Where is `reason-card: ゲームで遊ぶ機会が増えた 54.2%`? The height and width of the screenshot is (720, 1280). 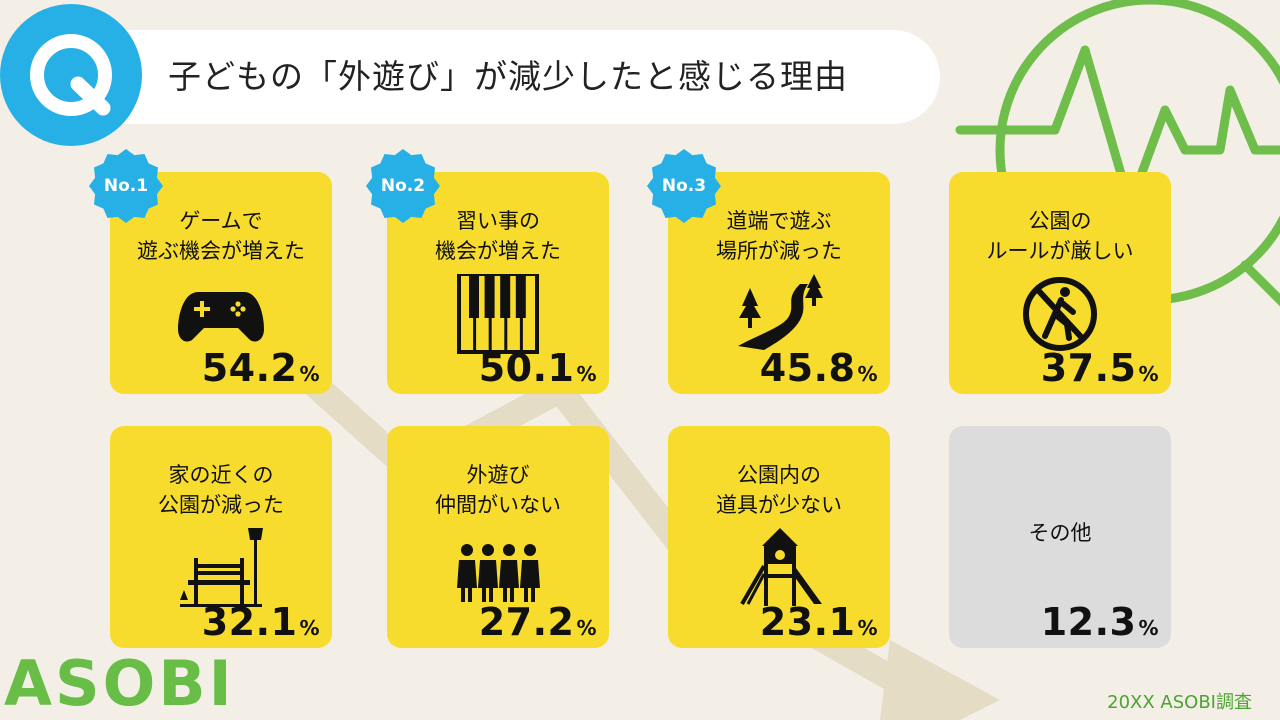
reason-card: ゲームで遊ぶ機会が増えた 54.2% is located at coordinates (221, 283).